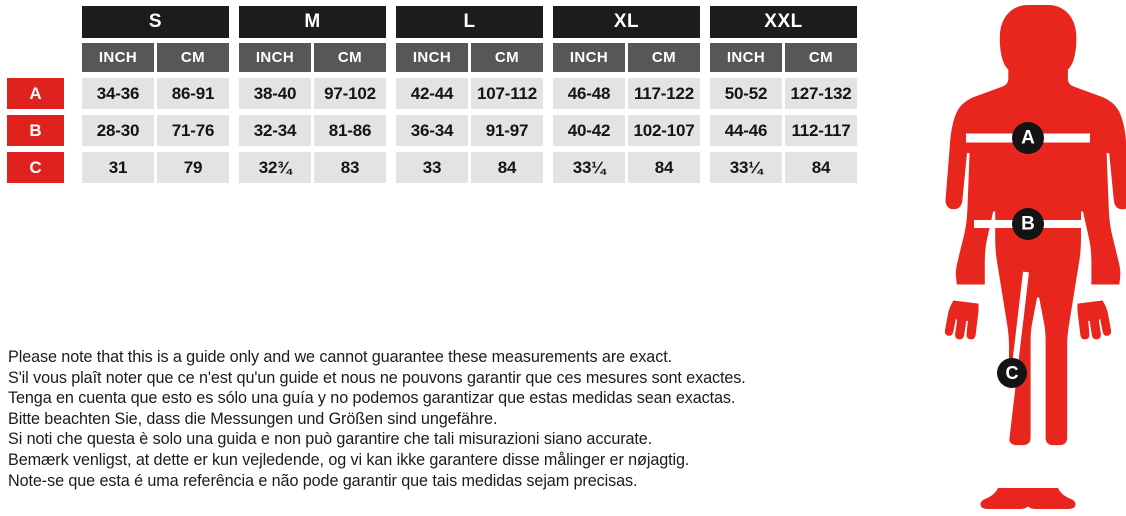  What do you see at coordinates (275, 130) in the screenshot?
I see `cell-b-m-inch: 32-34` at bounding box center [275, 130].